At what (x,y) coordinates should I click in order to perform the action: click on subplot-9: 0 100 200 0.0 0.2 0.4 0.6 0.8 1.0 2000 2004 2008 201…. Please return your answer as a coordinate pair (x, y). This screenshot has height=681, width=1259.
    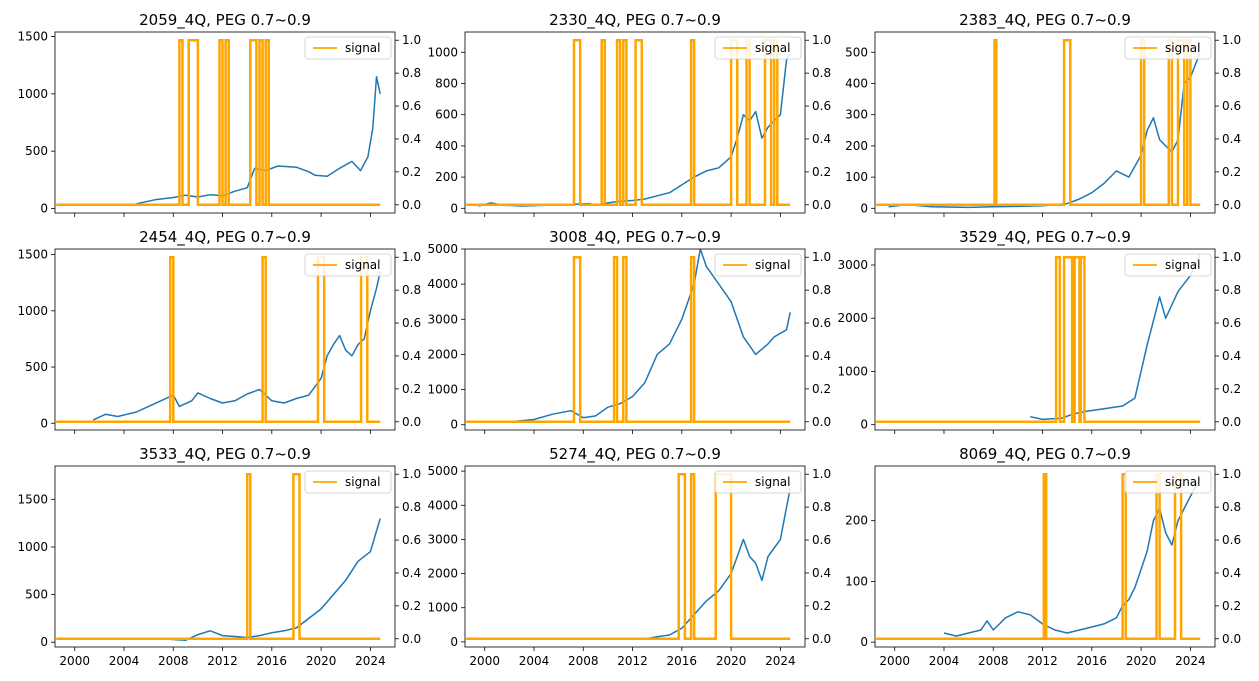
    Looking at the image, I should click on (1043, 556).